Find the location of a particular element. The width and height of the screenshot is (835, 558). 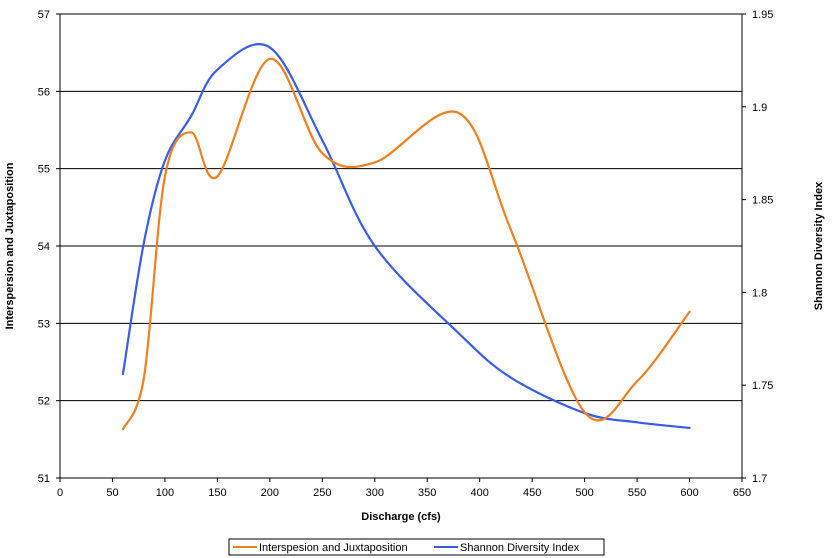

x-tick-label: 50 is located at coordinates (112, 493).